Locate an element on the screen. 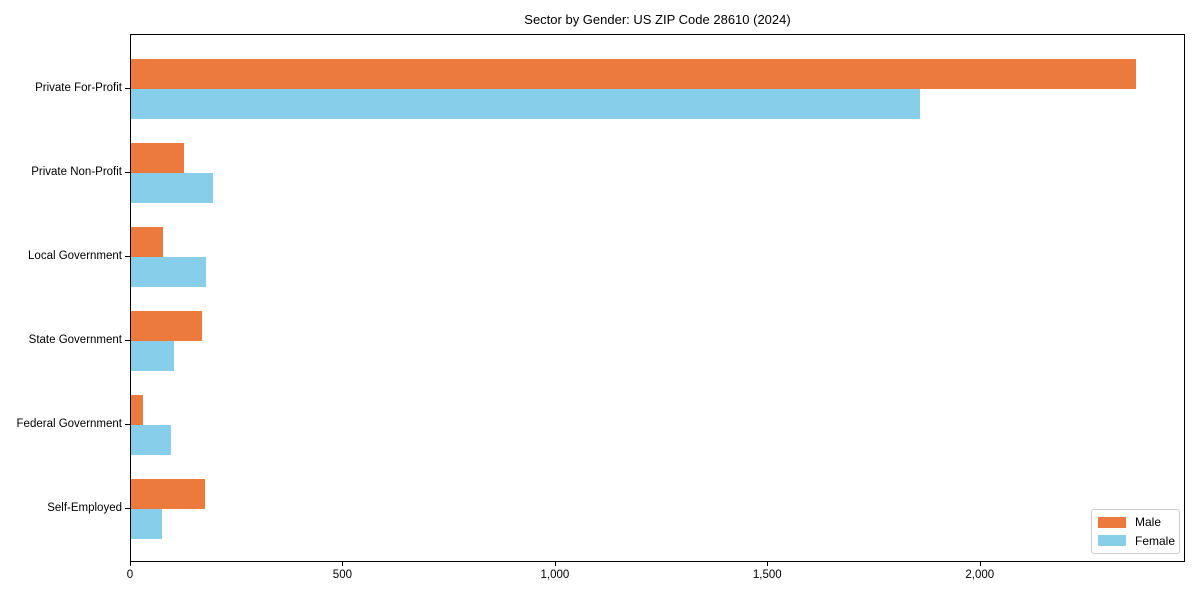 This screenshot has width=1200, height=600. bar-female-state-government is located at coordinates (152, 356).